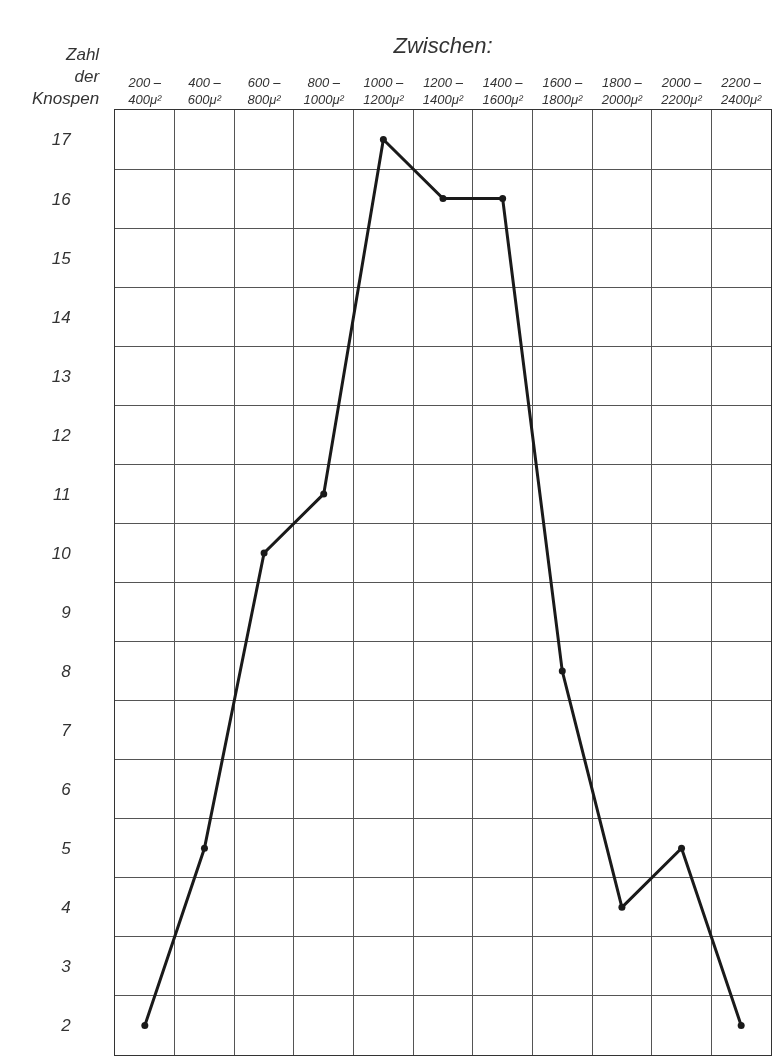 The width and height of the screenshot is (775, 1059). What do you see at coordinates (66, 849) in the screenshot?
I see `y-tick-label: 5` at bounding box center [66, 849].